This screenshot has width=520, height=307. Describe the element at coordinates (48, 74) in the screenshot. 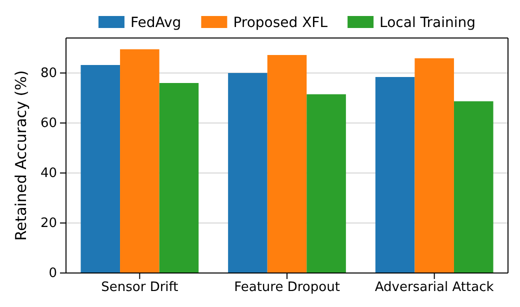

I see `y-tick-label: 80` at that location.